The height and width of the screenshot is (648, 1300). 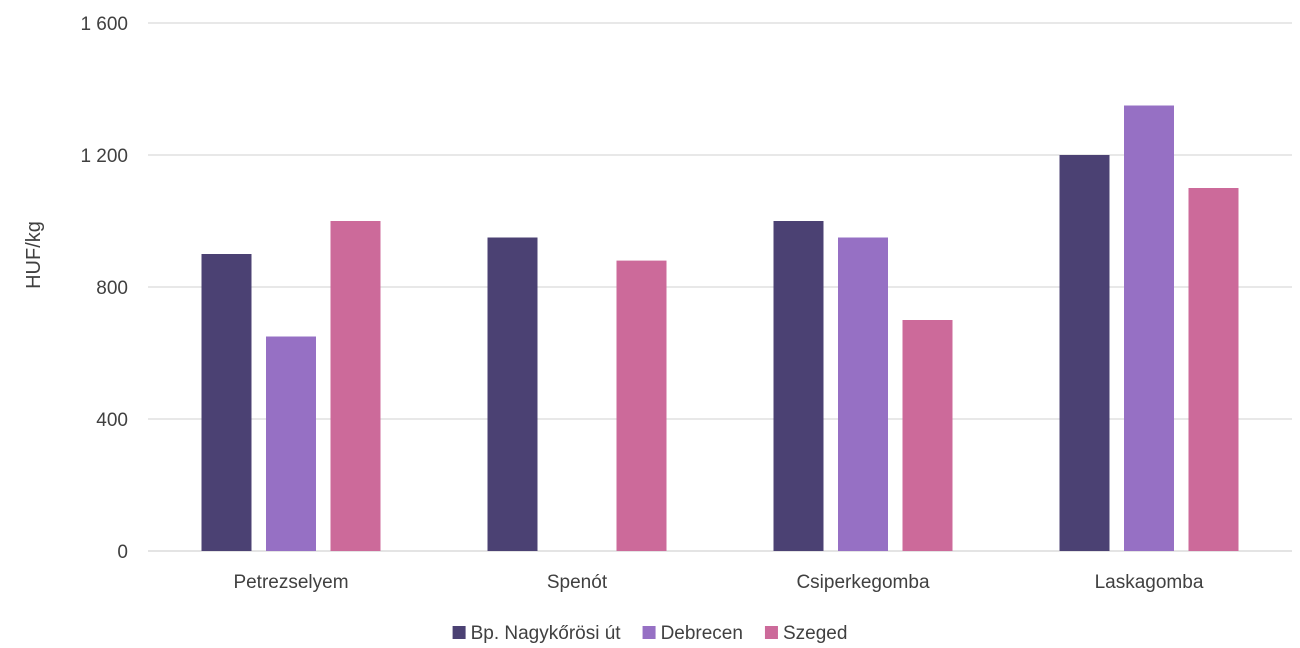 I want to click on x-category-label: Spenót, so click(x=577, y=582).